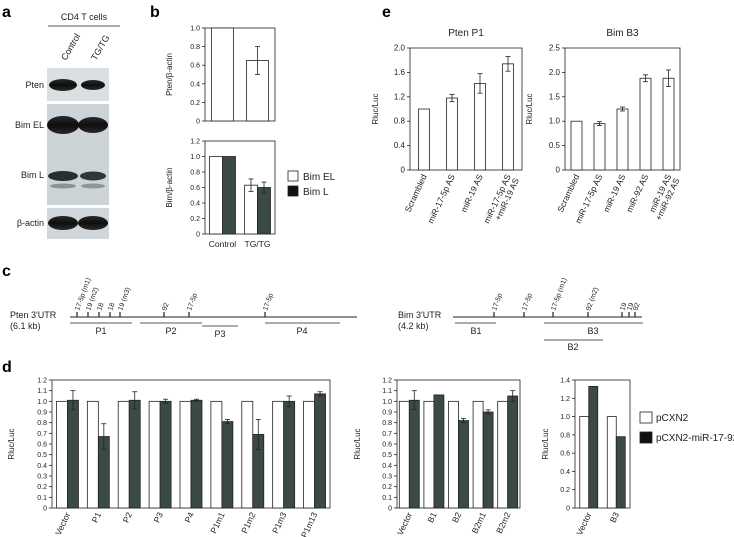  I want to click on x-tick-label-line: P1, so click(97, 517).